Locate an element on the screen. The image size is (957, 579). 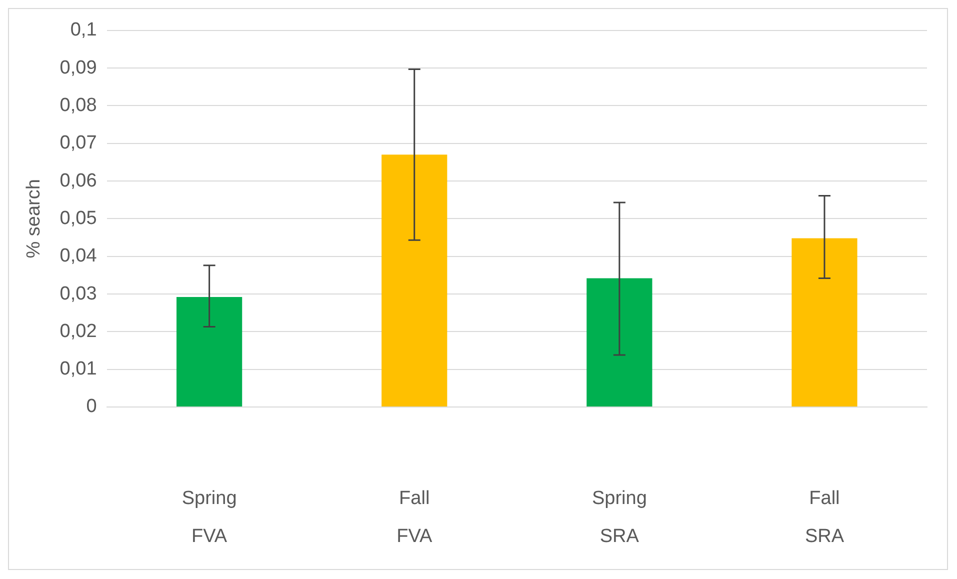
y-axis-title: % search is located at coordinates (34, 218).